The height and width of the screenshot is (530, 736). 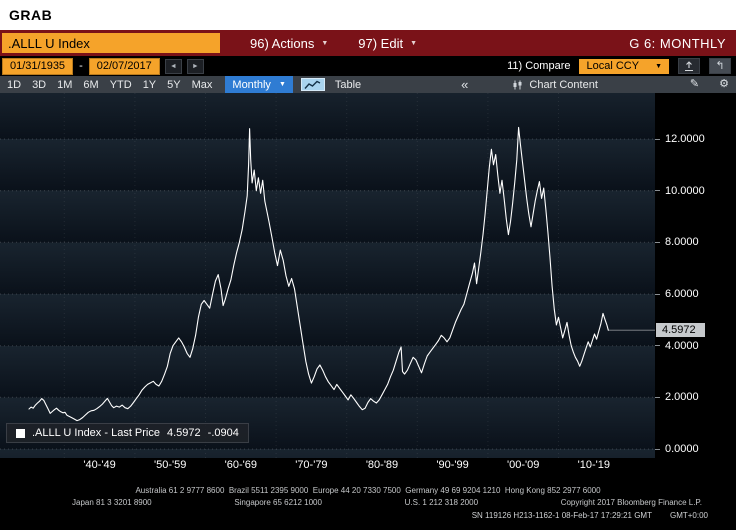 I want to click on y-axis-label-text: 6.0000, so click(x=682, y=294).